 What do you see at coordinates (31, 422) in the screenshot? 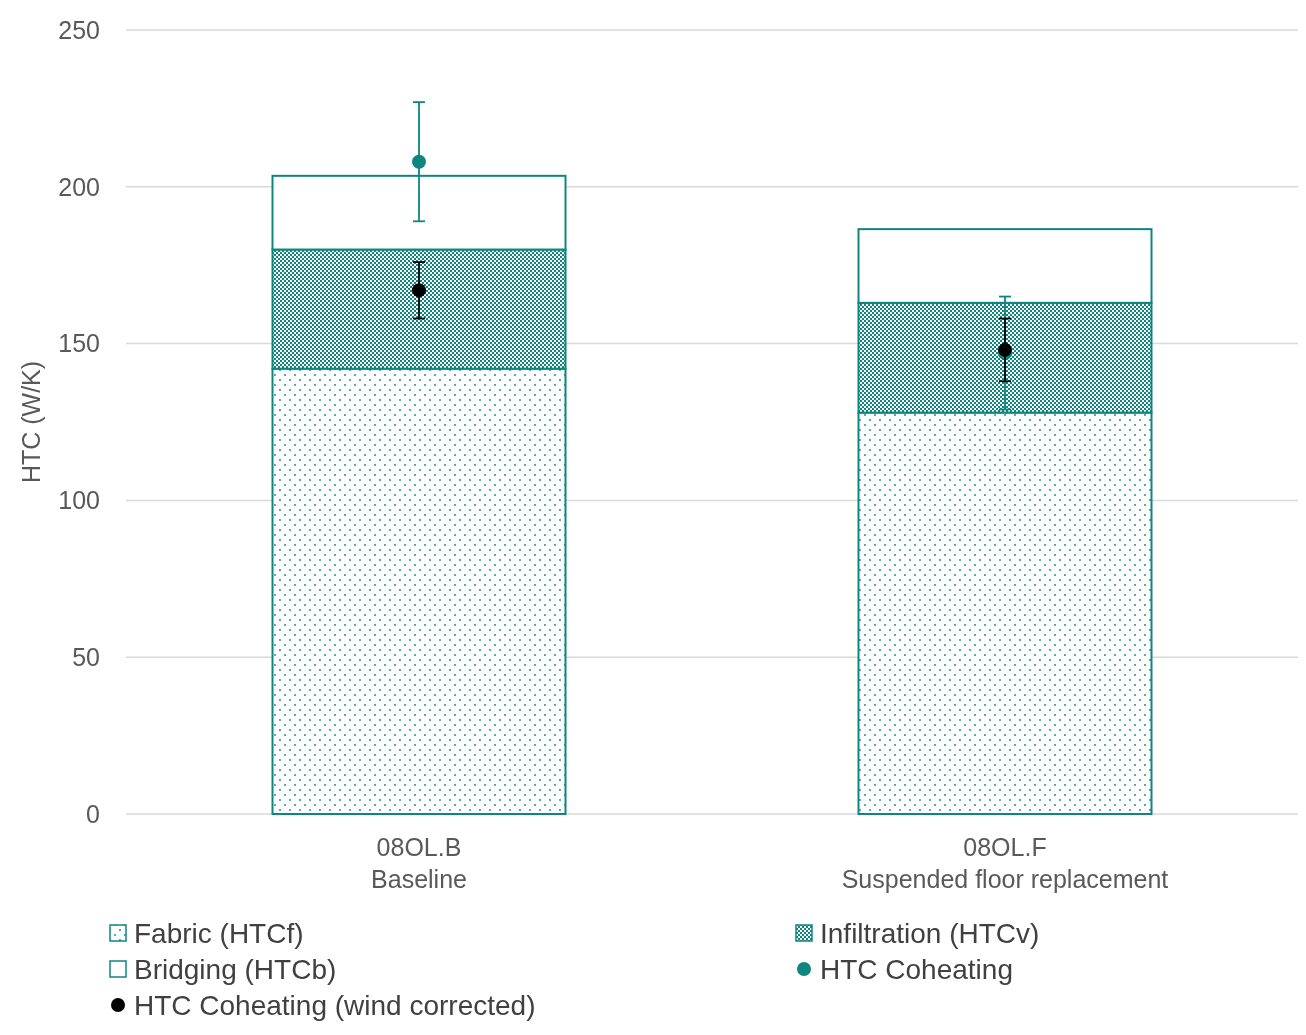
I see `y-axis-title: HTC (W/K)` at bounding box center [31, 422].